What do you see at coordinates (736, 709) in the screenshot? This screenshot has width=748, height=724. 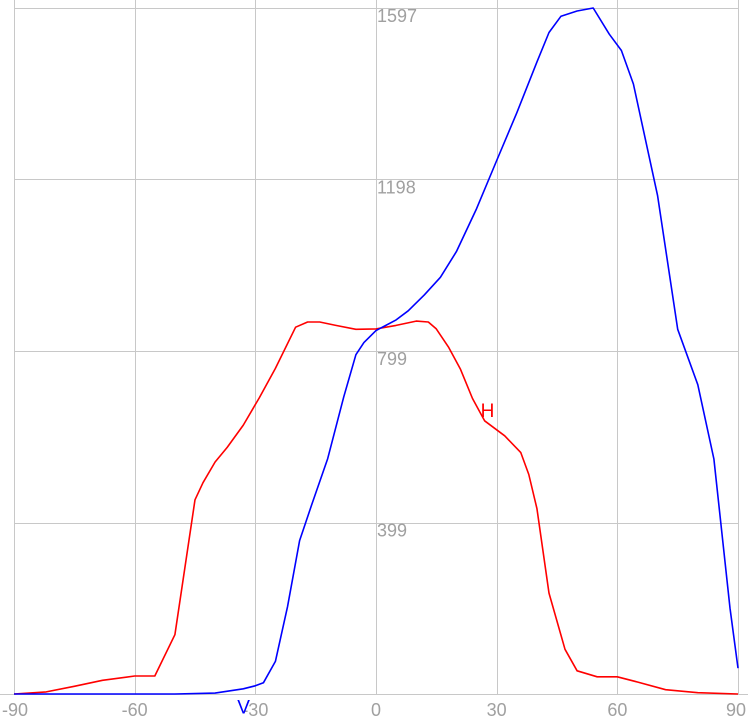 I see `x-tick-label: 90` at bounding box center [736, 709].